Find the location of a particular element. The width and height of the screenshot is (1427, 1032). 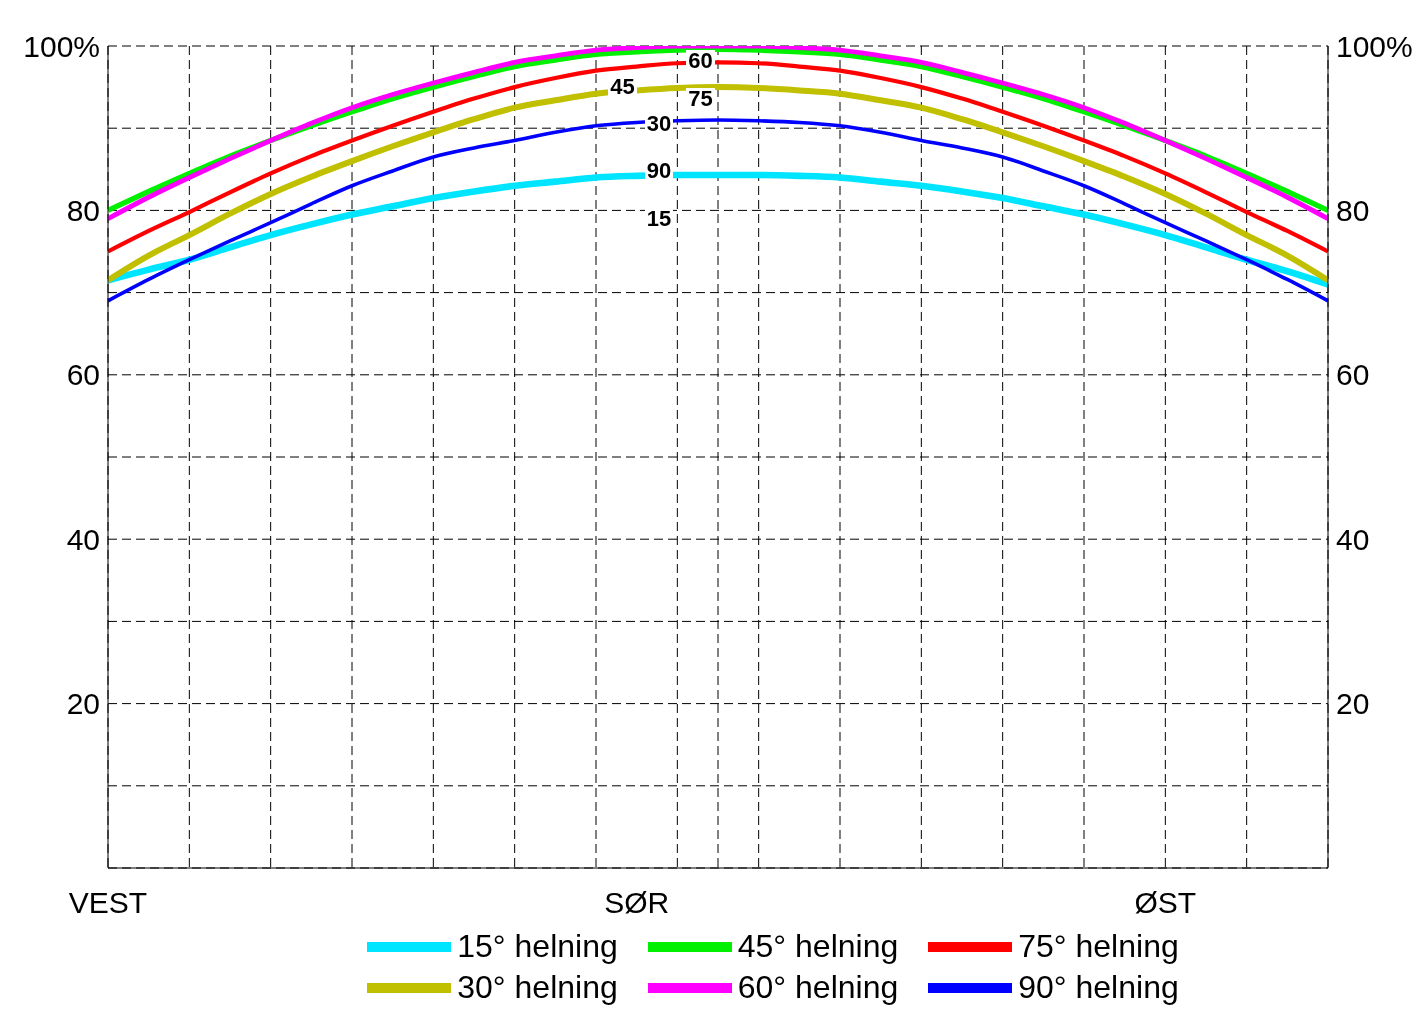

y2-tick-label: 20 is located at coordinates (1353, 704).